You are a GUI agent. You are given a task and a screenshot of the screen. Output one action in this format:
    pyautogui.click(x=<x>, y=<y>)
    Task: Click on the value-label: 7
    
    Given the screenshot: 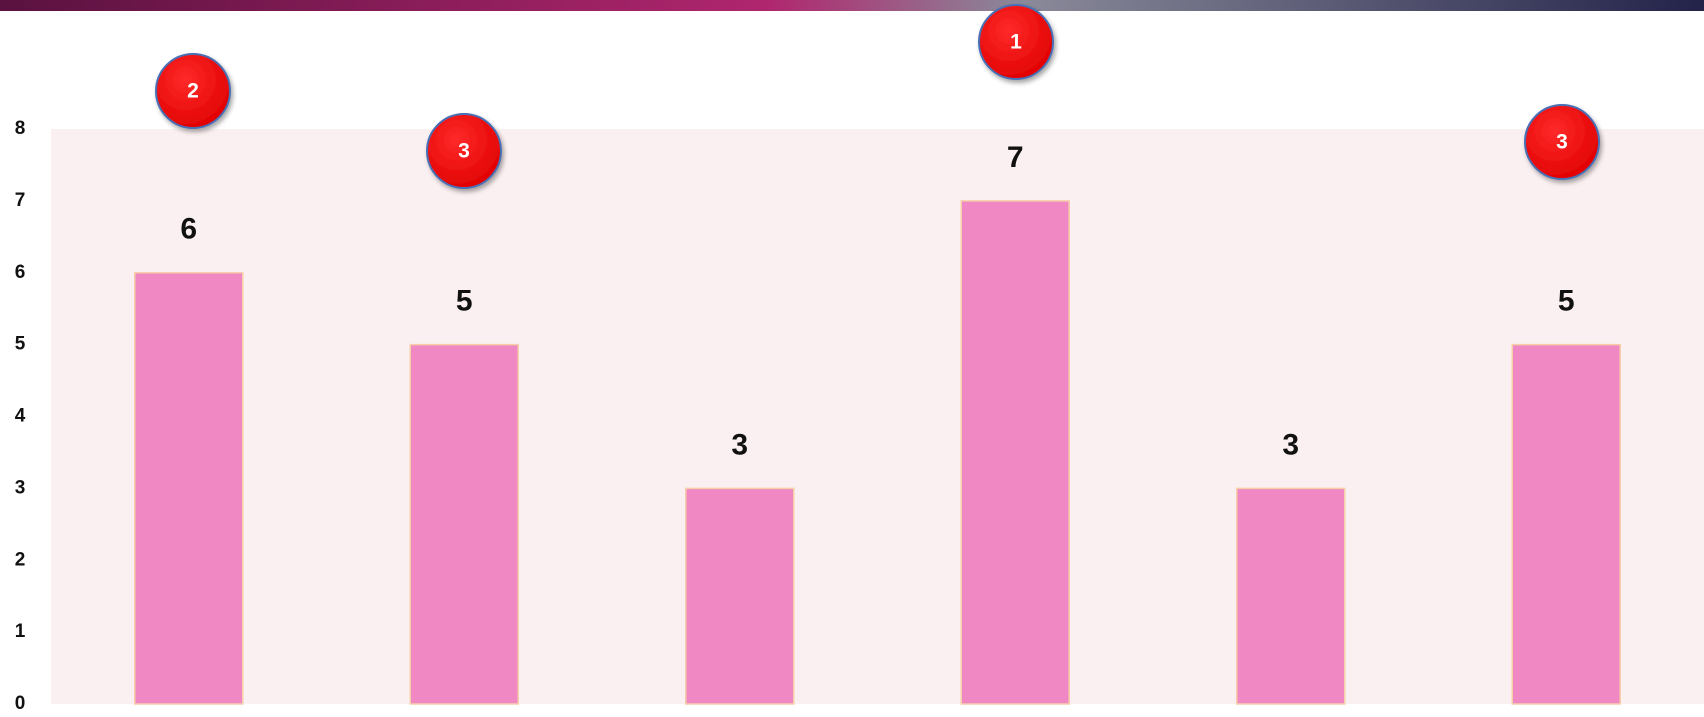 What is the action you would take?
    pyautogui.click(x=1015, y=157)
    